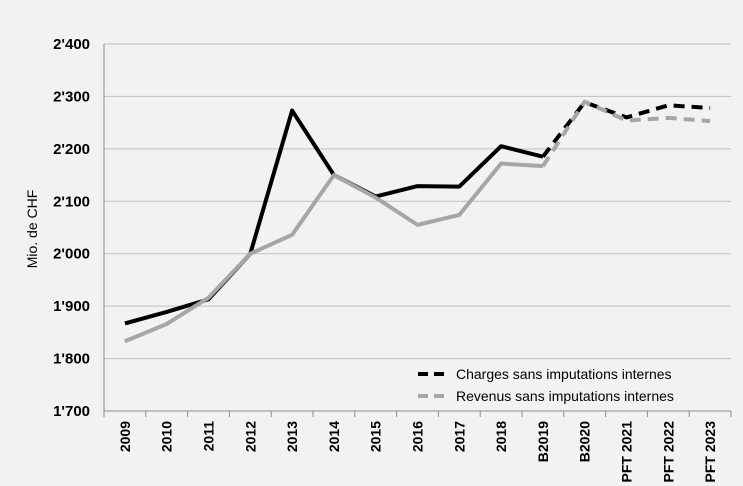 The height and width of the screenshot is (486, 743). Describe the element at coordinates (565, 396) in the screenshot. I see `legend-label-1: Revenus sans imputations internes` at that location.